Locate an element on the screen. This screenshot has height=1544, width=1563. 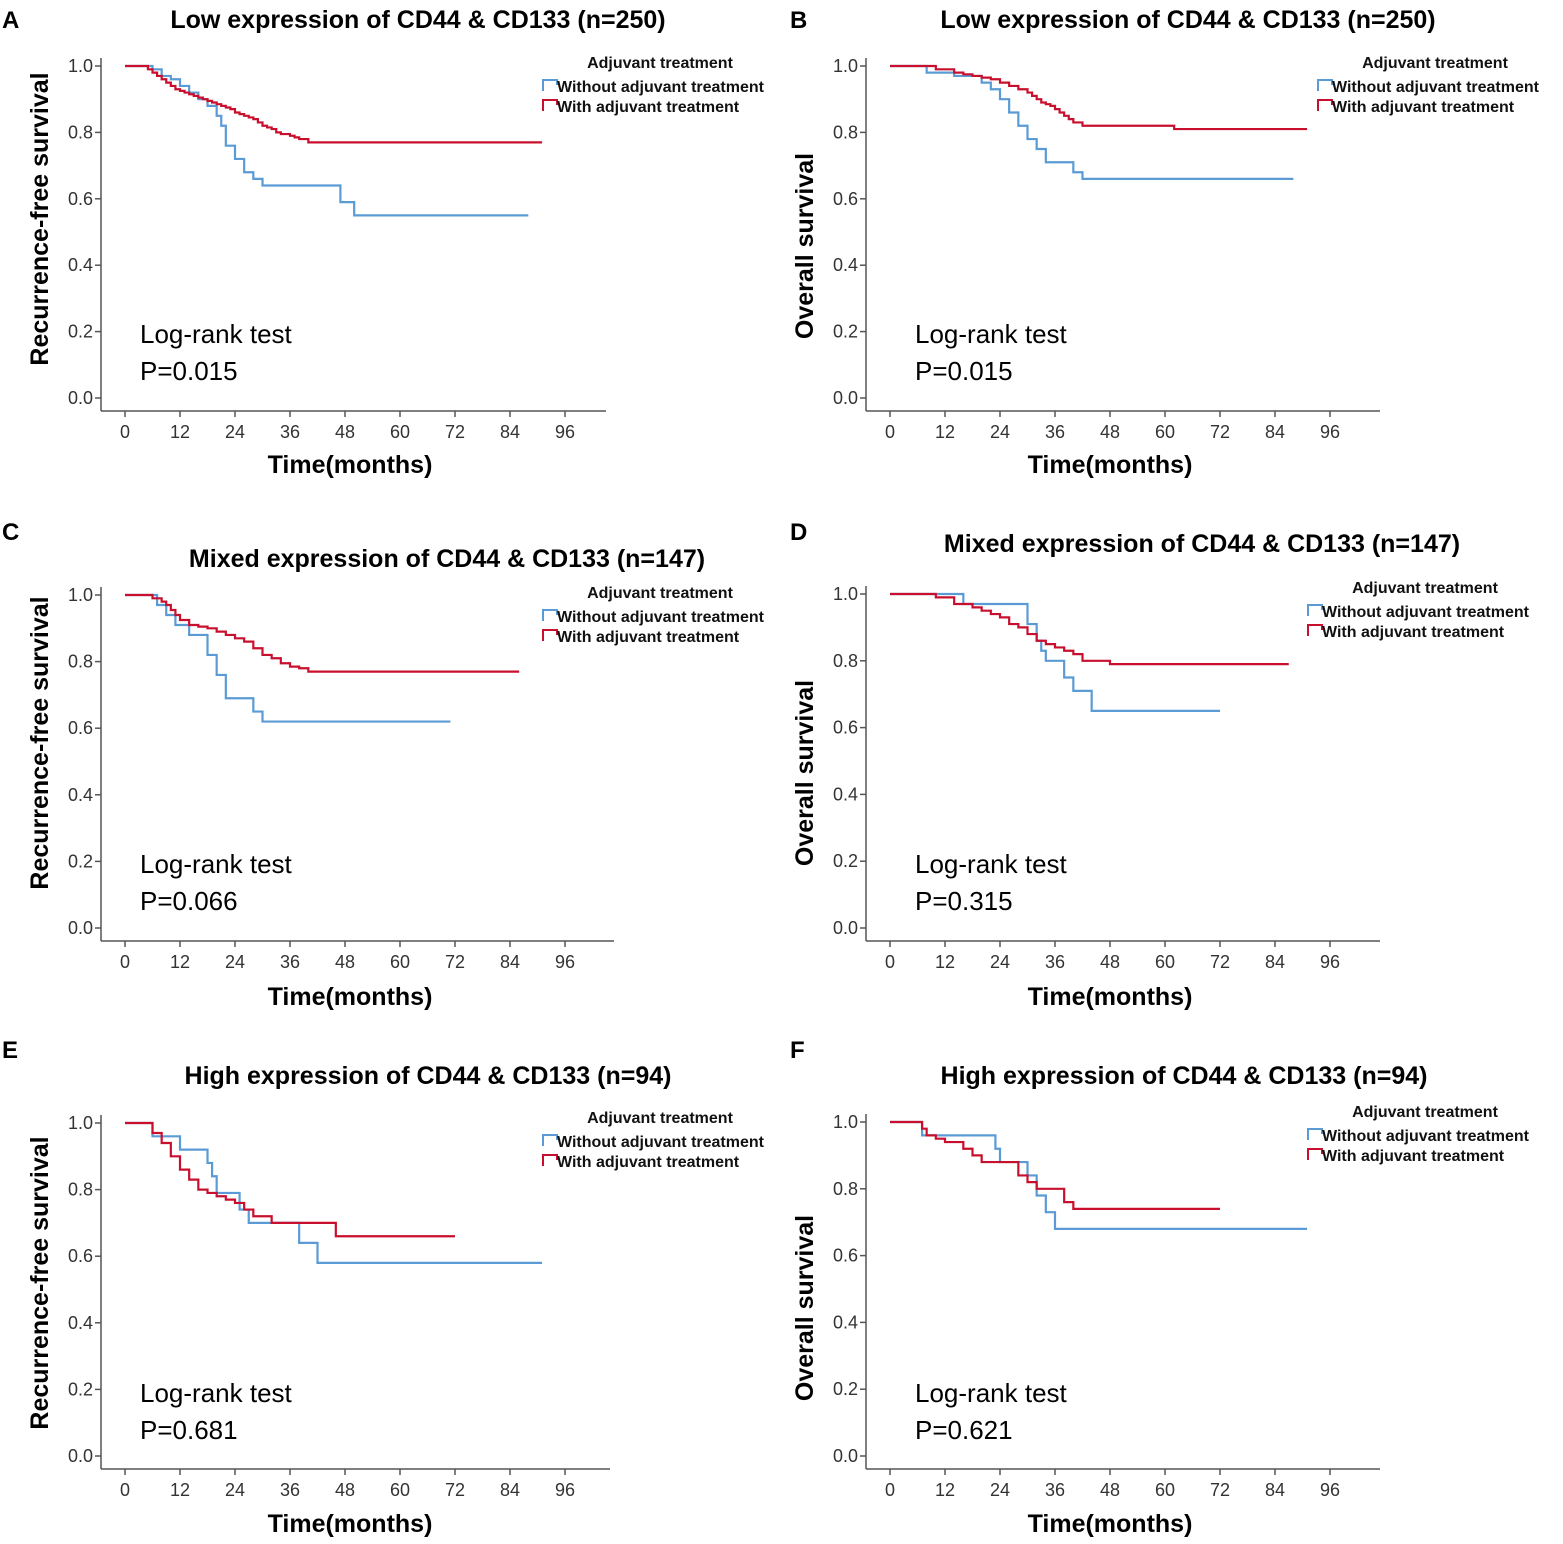
x-tick-label: 96 is located at coordinates (565, 1490).